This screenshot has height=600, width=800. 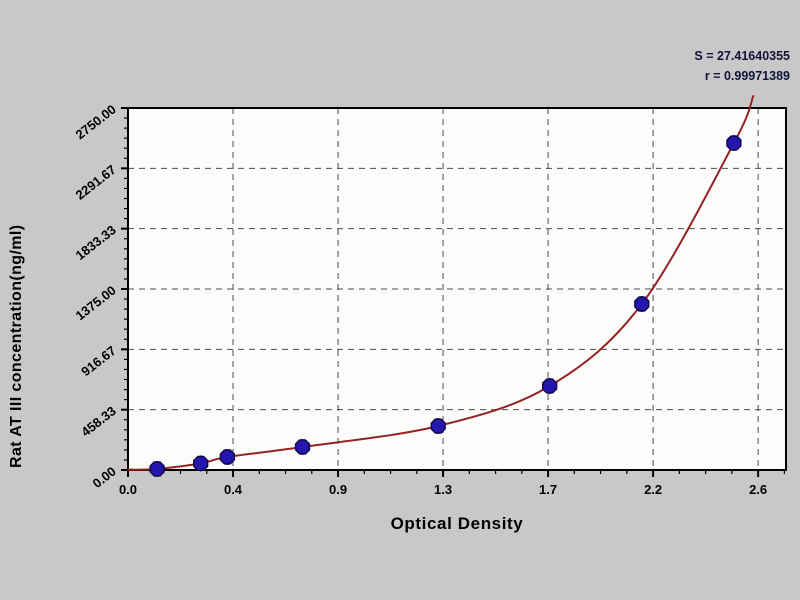 I want to click on x-tick-label: 2.2, so click(x=653, y=489).